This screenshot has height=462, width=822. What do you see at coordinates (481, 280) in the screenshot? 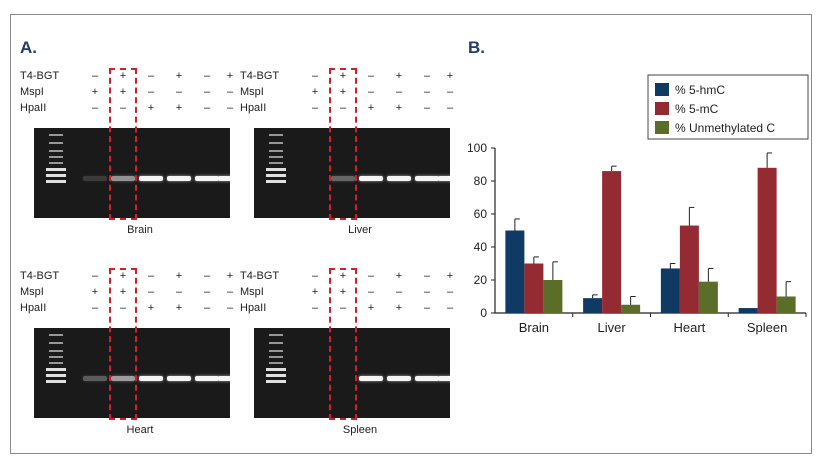
I see `y-tick-label: 20` at bounding box center [481, 280].